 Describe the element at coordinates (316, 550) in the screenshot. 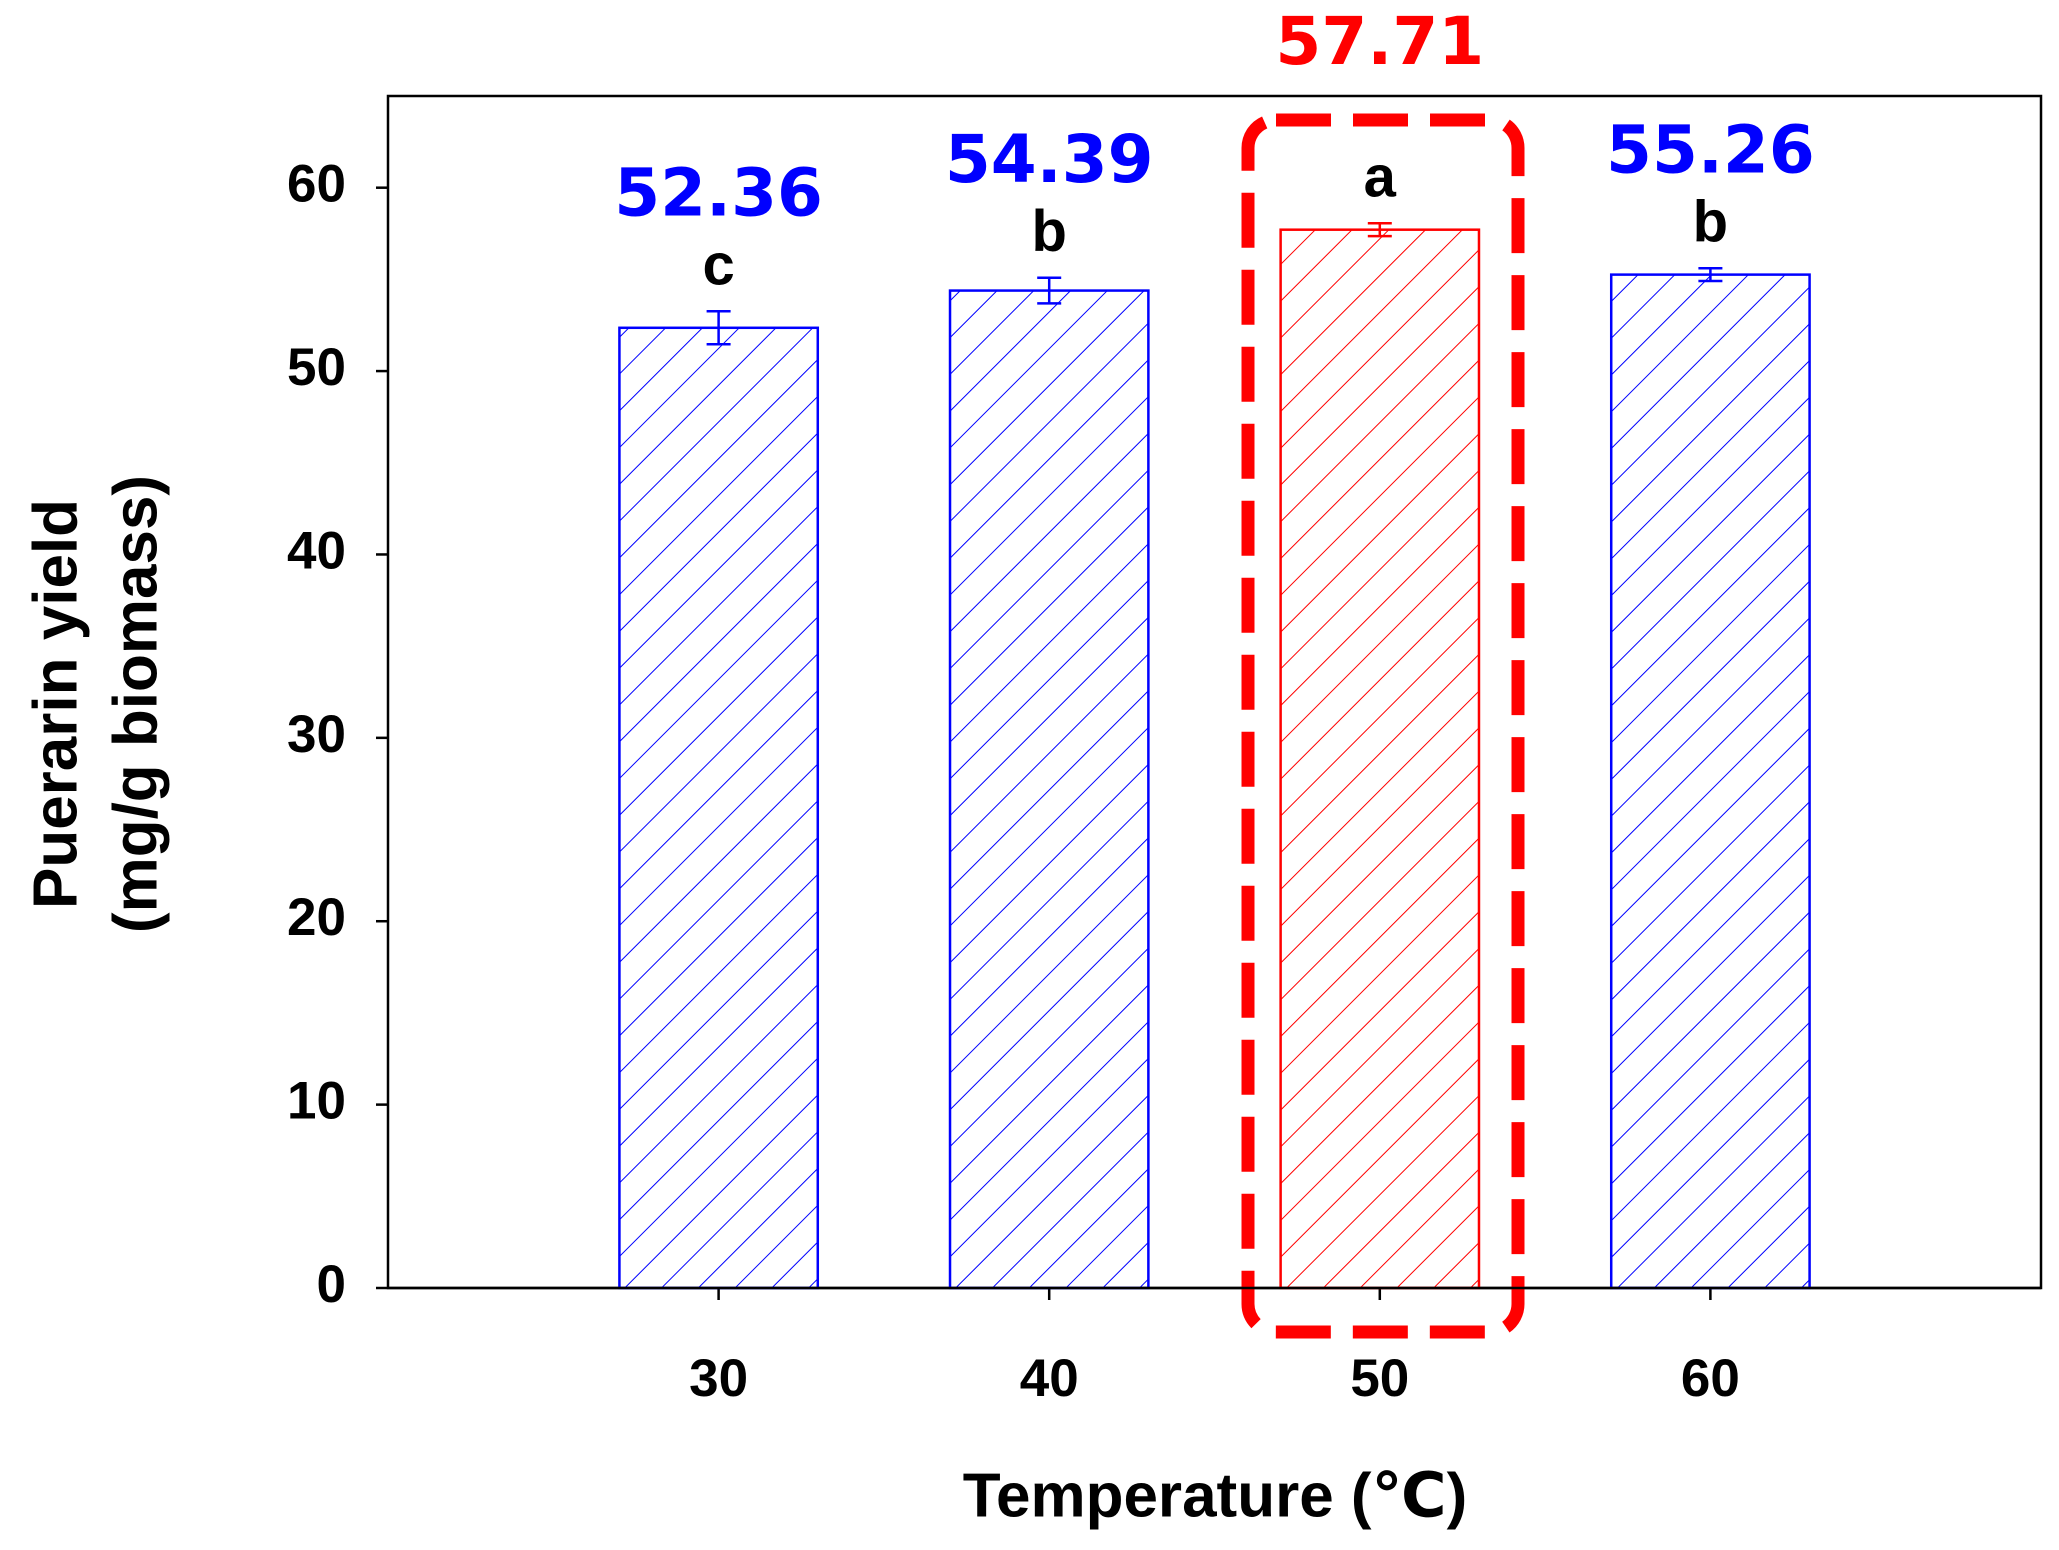

I see `y-tick-label: 40` at that location.